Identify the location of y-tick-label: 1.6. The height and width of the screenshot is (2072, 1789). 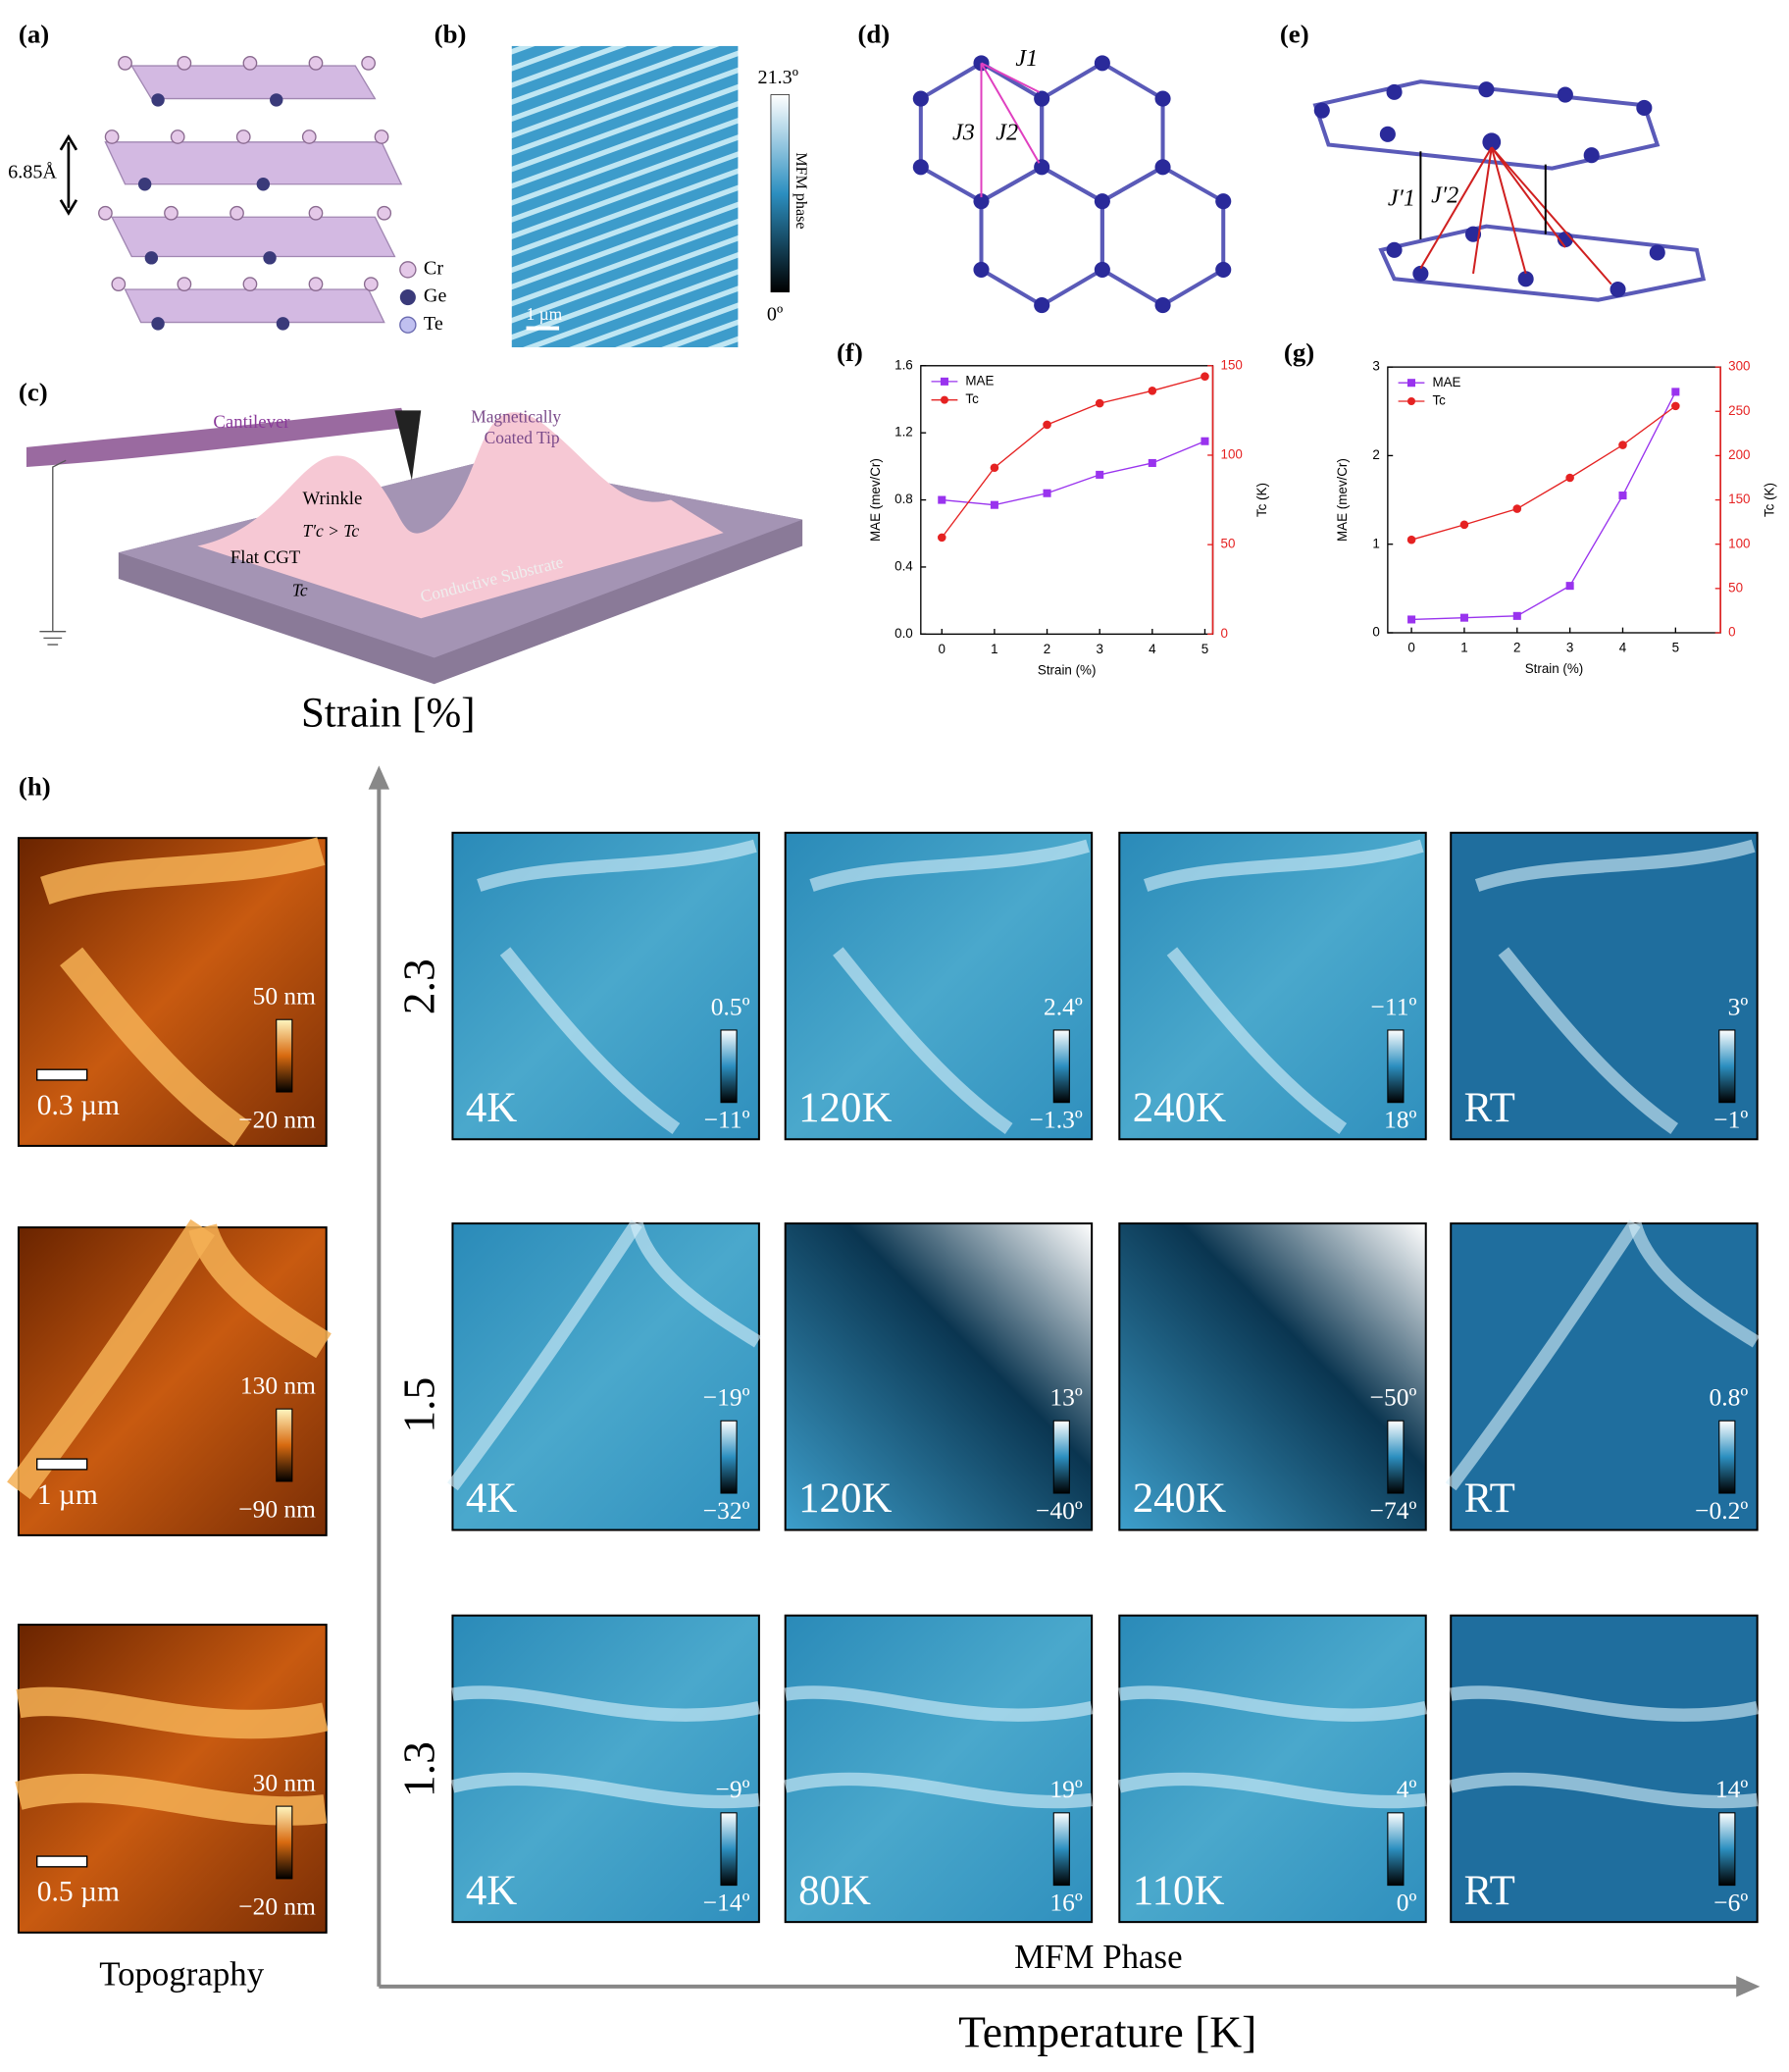
(904, 364).